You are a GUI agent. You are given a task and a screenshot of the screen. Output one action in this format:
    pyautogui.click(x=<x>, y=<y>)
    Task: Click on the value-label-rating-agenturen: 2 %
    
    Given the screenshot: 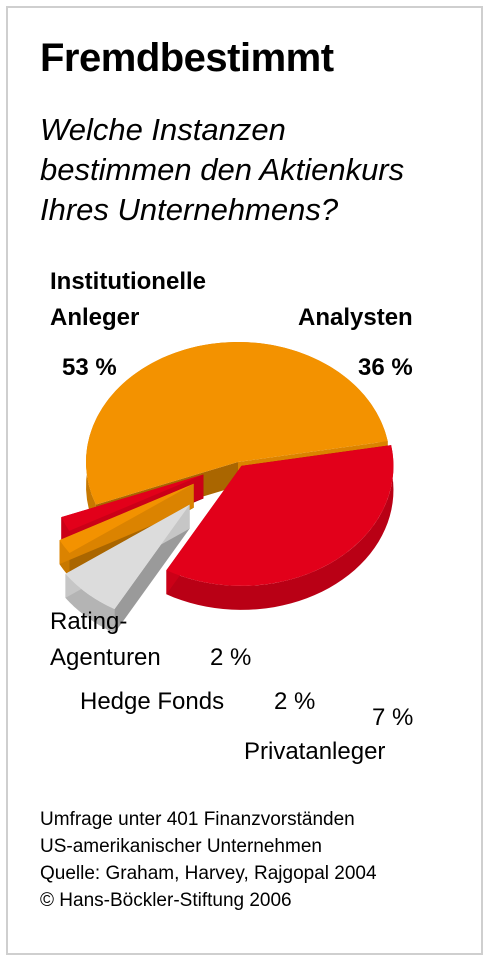 What is the action you would take?
    pyautogui.click(x=231, y=657)
    